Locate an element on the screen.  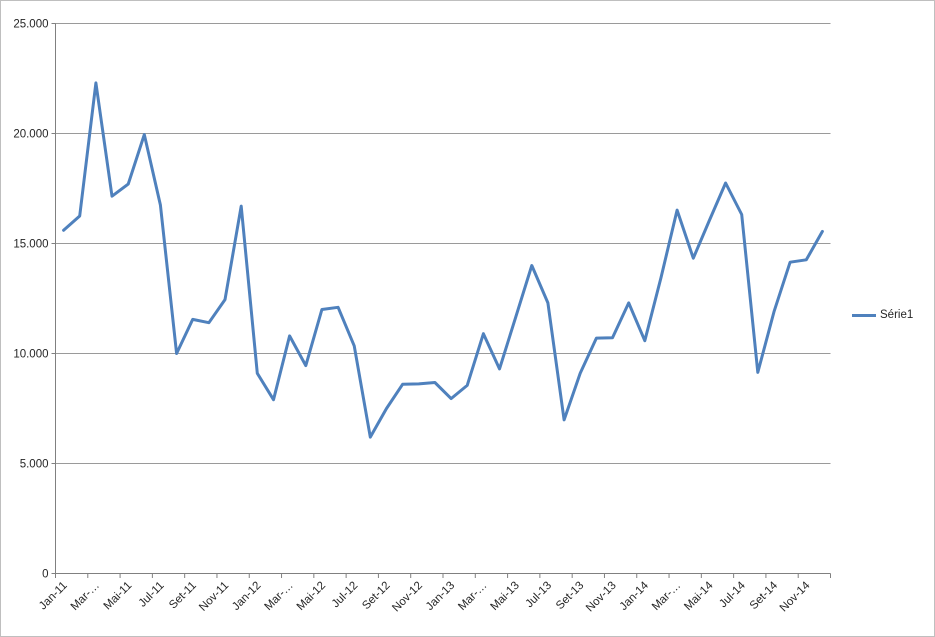
x-axis-label: Jul-12 is located at coordinates (345, 595).